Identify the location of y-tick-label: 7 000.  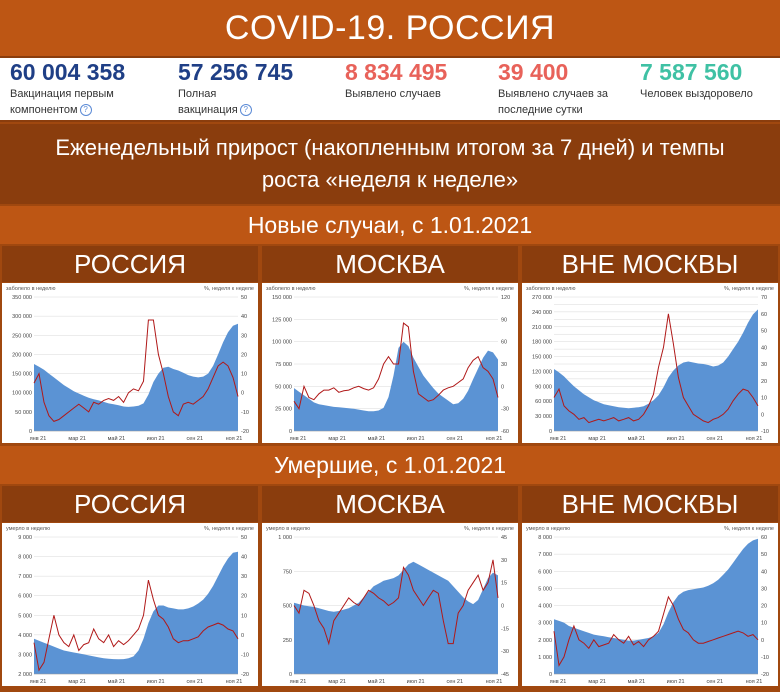
(545, 555).